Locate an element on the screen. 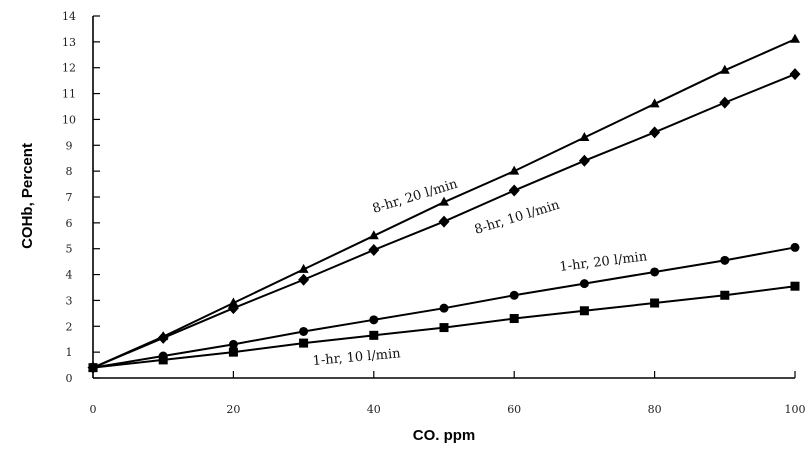 This screenshot has height=449, width=807. y-tick-label-6: 6 is located at coordinates (69, 223).